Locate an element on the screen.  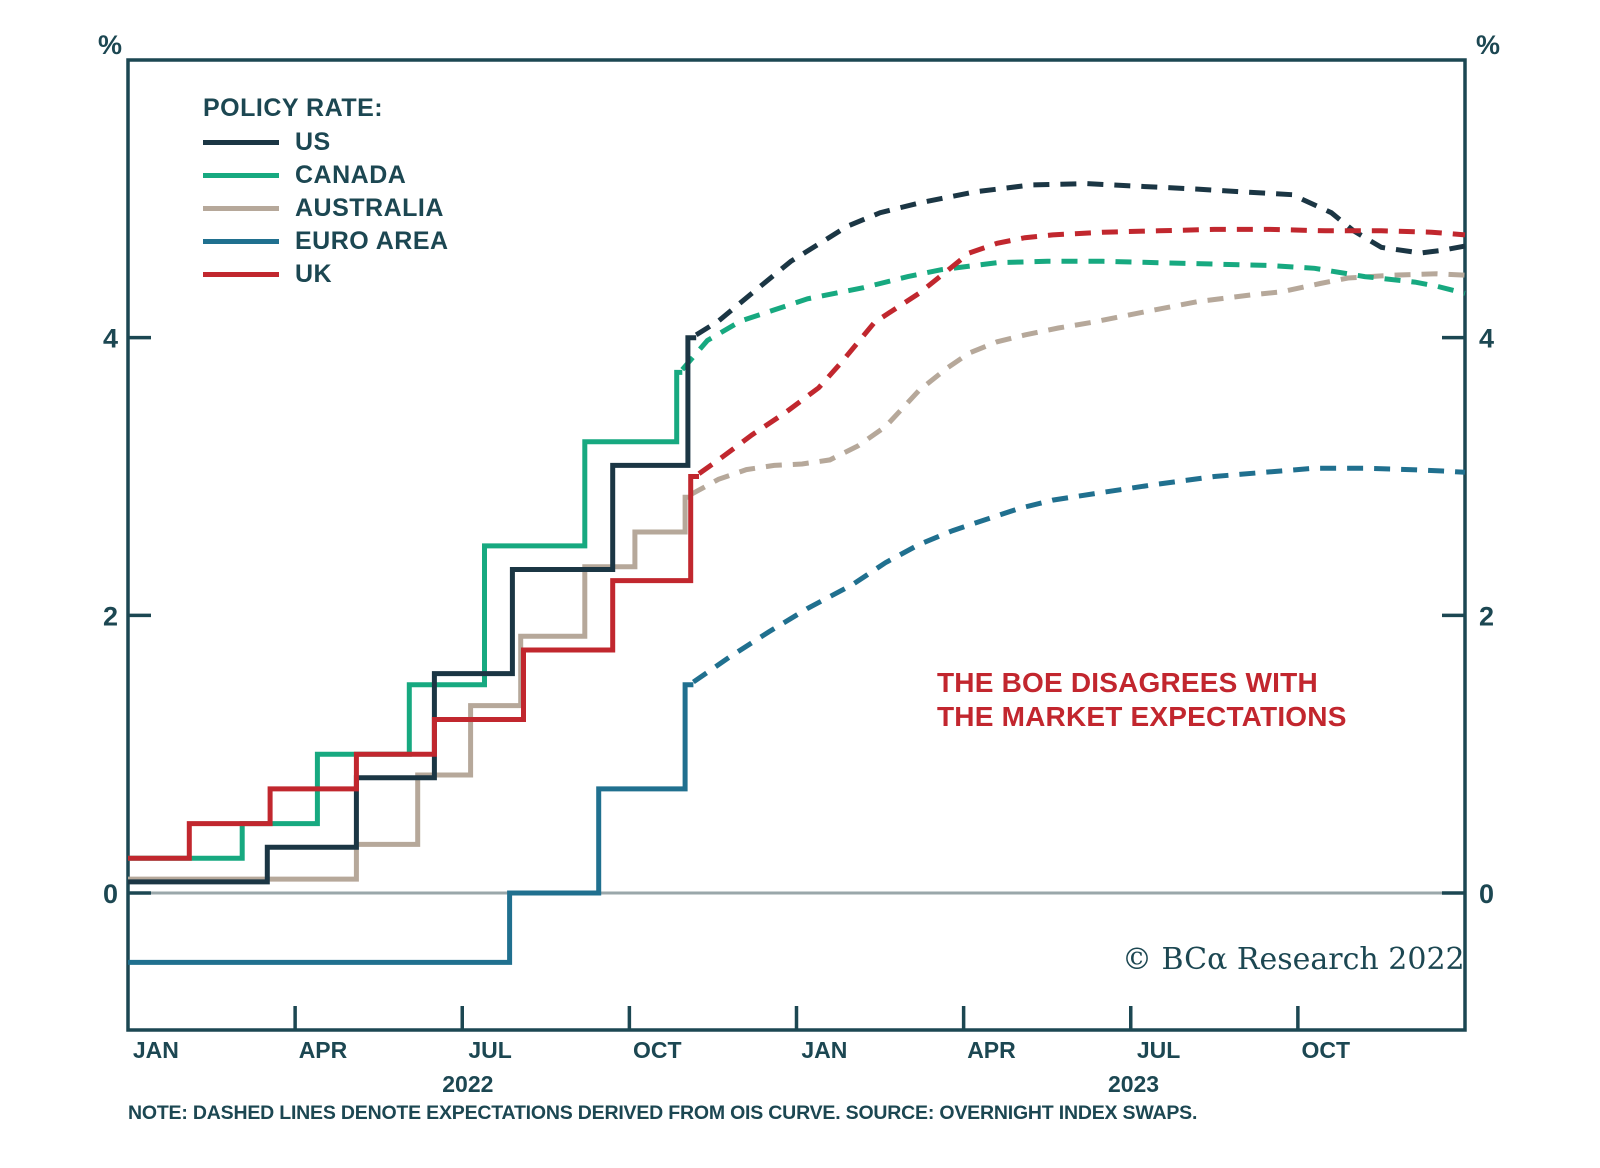
series-us-dashed is located at coordinates (1080, 259).